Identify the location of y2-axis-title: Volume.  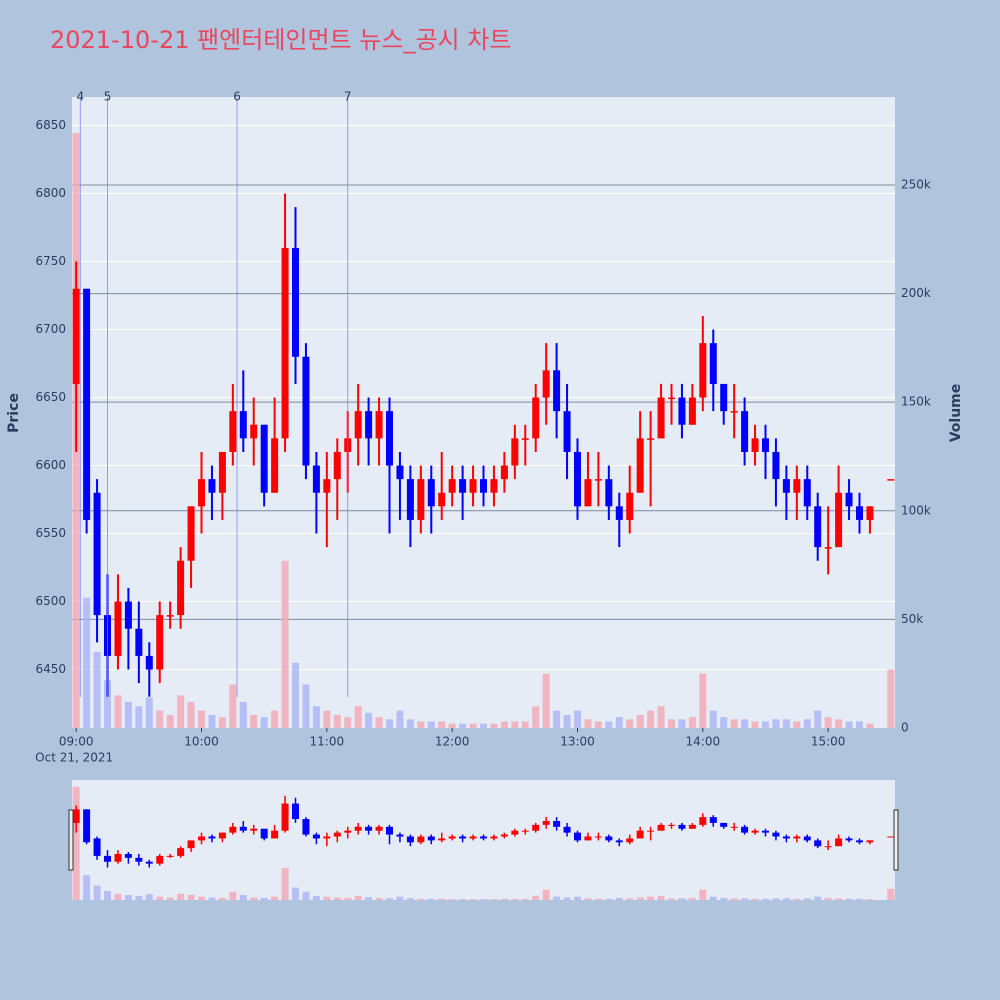
(956, 413).